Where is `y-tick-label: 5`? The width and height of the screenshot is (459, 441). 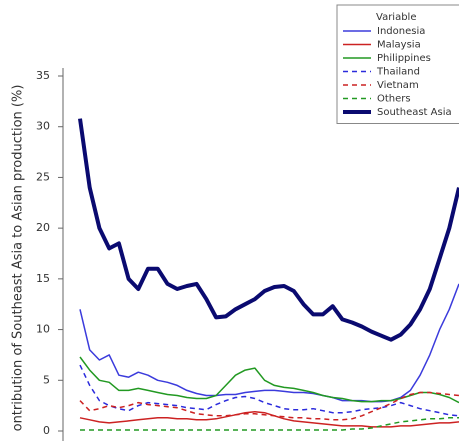 y-tick-label: 5 is located at coordinates (46, 379).